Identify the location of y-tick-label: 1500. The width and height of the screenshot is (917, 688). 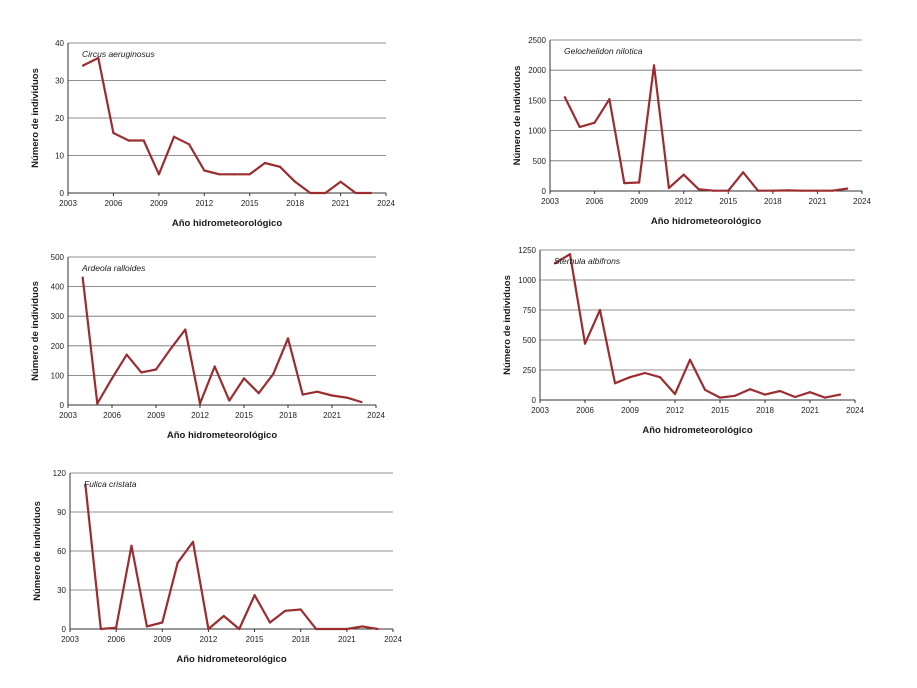
(537, 100).